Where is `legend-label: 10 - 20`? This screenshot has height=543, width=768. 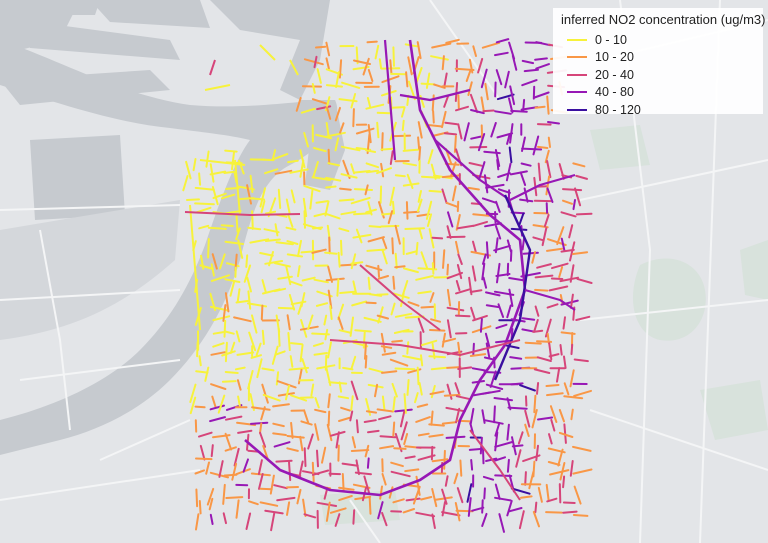 legend-label: 10 - 20 is located at coordinates (614, 57).